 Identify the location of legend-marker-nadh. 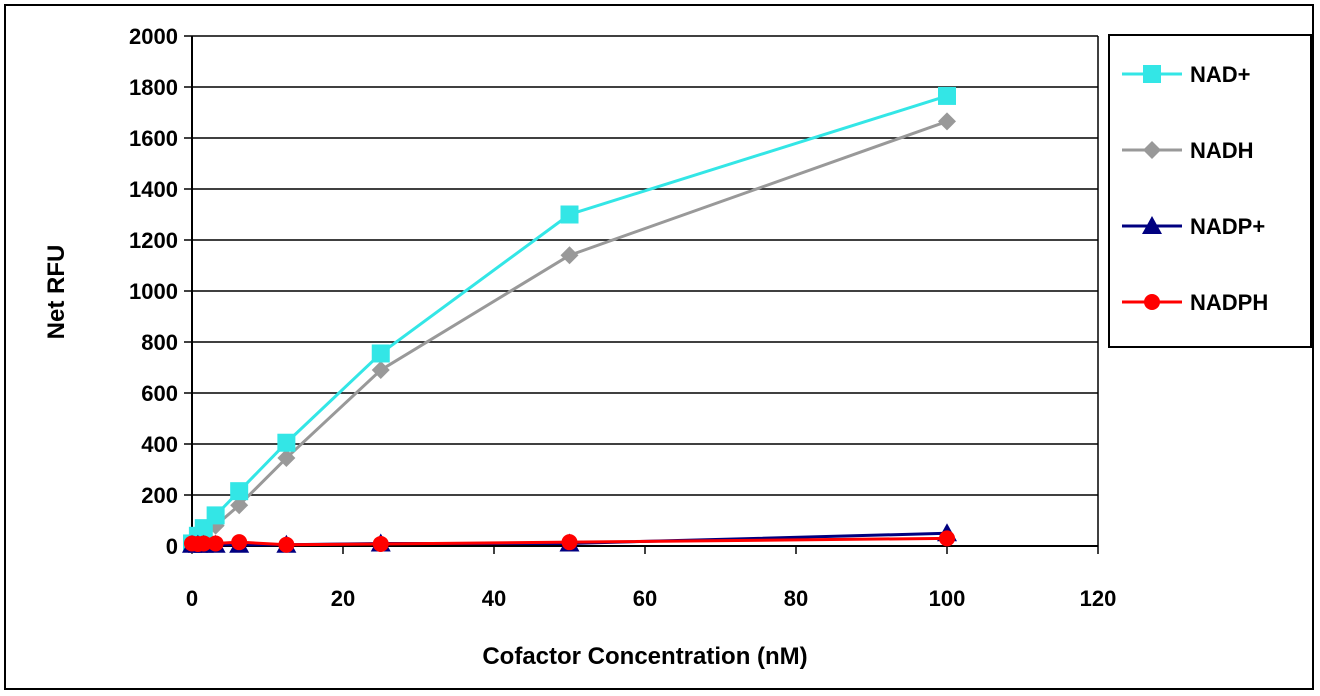
(1152, 150).